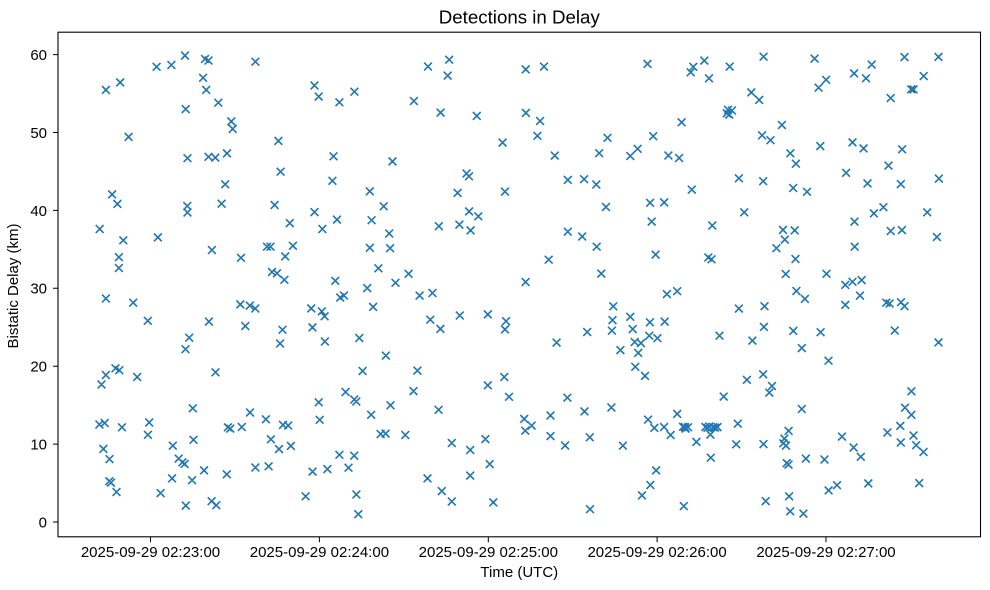  I want to click on svg-text: 2025-09-29 02:26:00, so click(656, 552).